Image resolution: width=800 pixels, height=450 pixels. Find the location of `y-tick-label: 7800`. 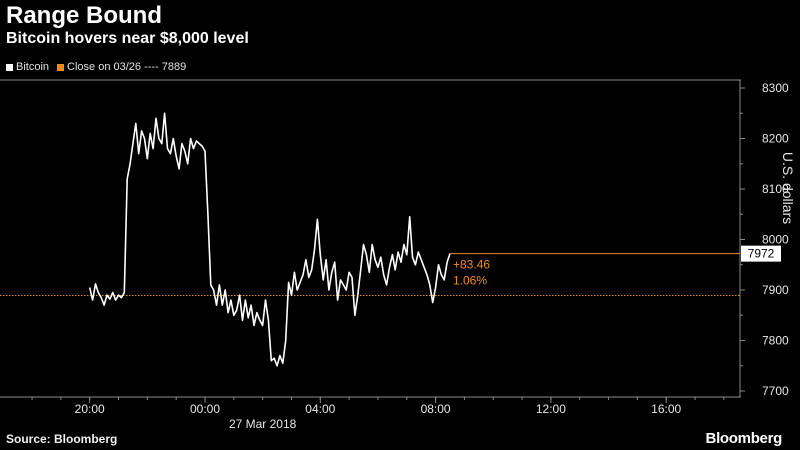

y-tick-label: 7800 is located at coordinates (775, 341).